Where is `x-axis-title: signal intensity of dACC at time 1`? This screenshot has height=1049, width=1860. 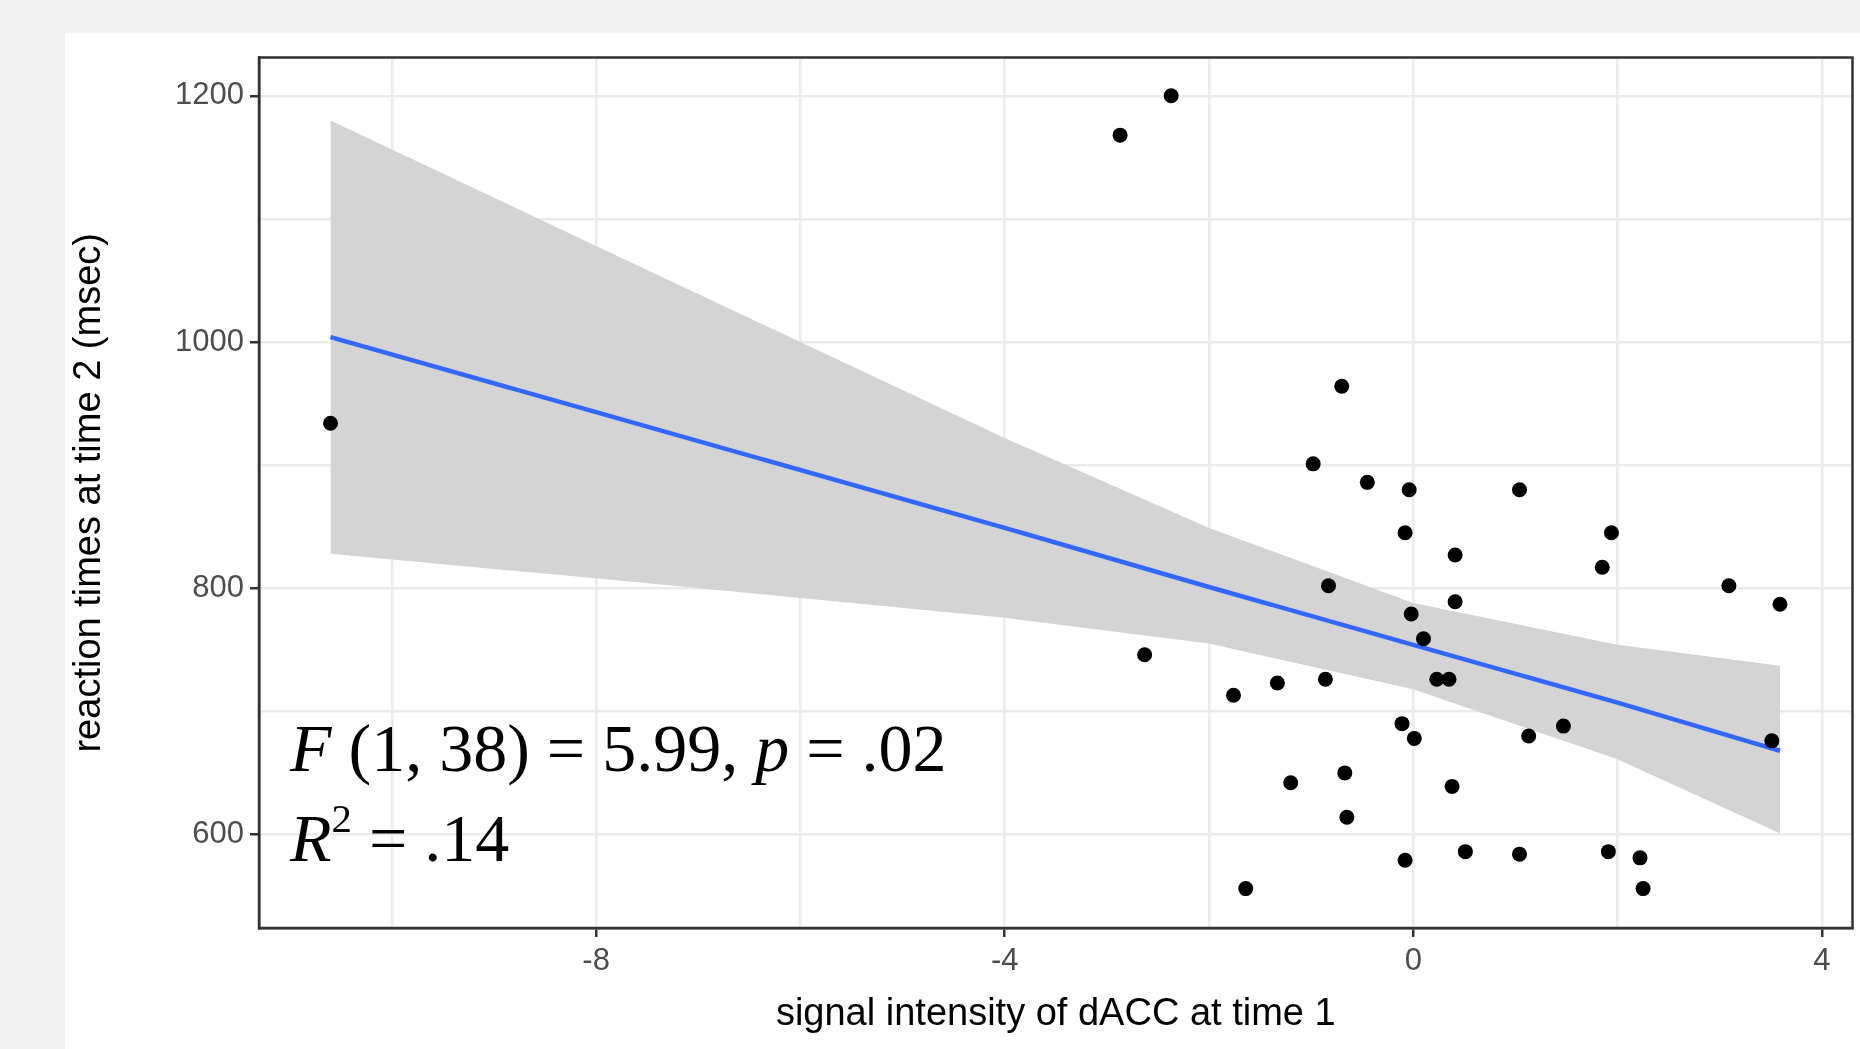 x-axis-title: signal intensity of dACC at time 1 is located at coordinates (1055, 1011).